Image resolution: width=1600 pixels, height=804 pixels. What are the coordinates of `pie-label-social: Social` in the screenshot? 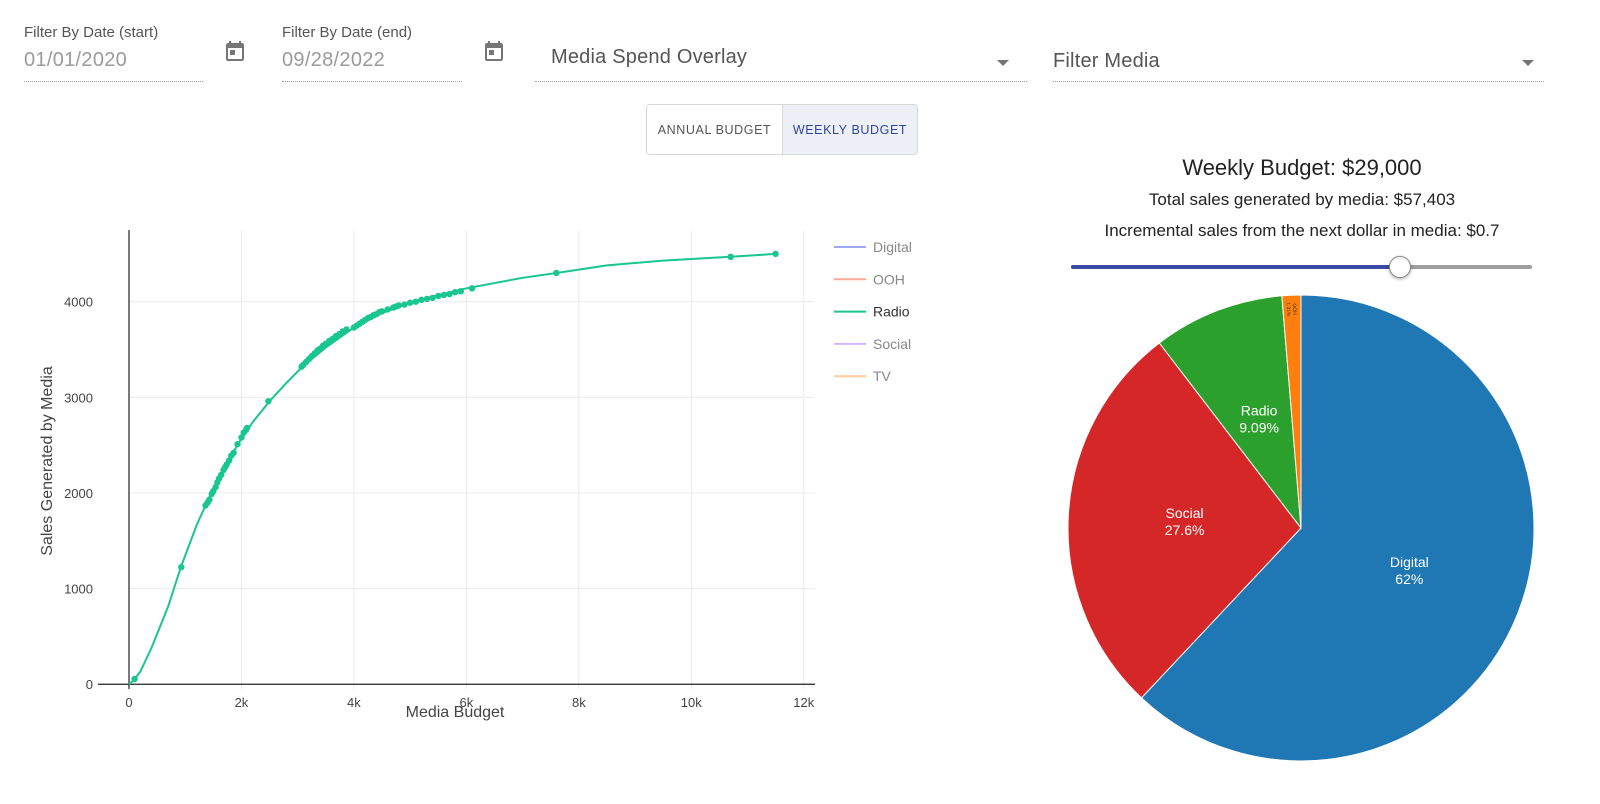 It's located at (1185, 513).